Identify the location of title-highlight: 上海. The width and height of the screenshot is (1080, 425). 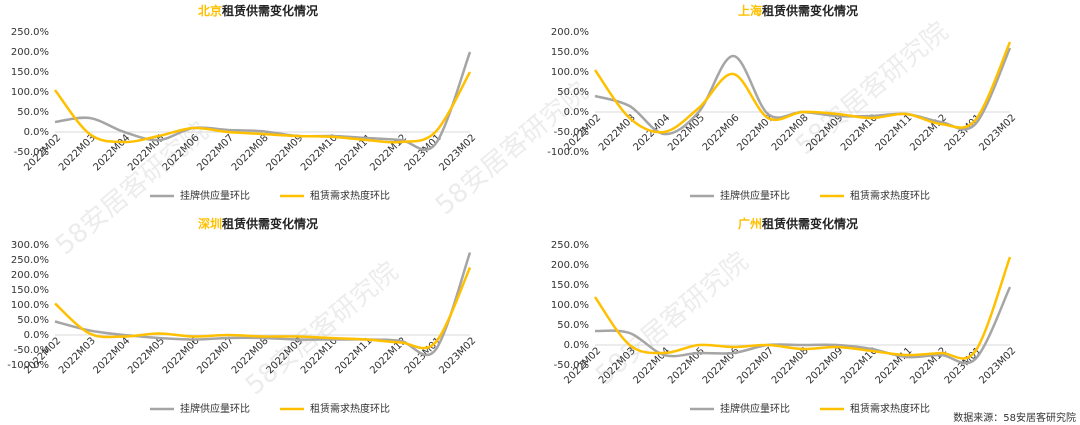
(750, 10).